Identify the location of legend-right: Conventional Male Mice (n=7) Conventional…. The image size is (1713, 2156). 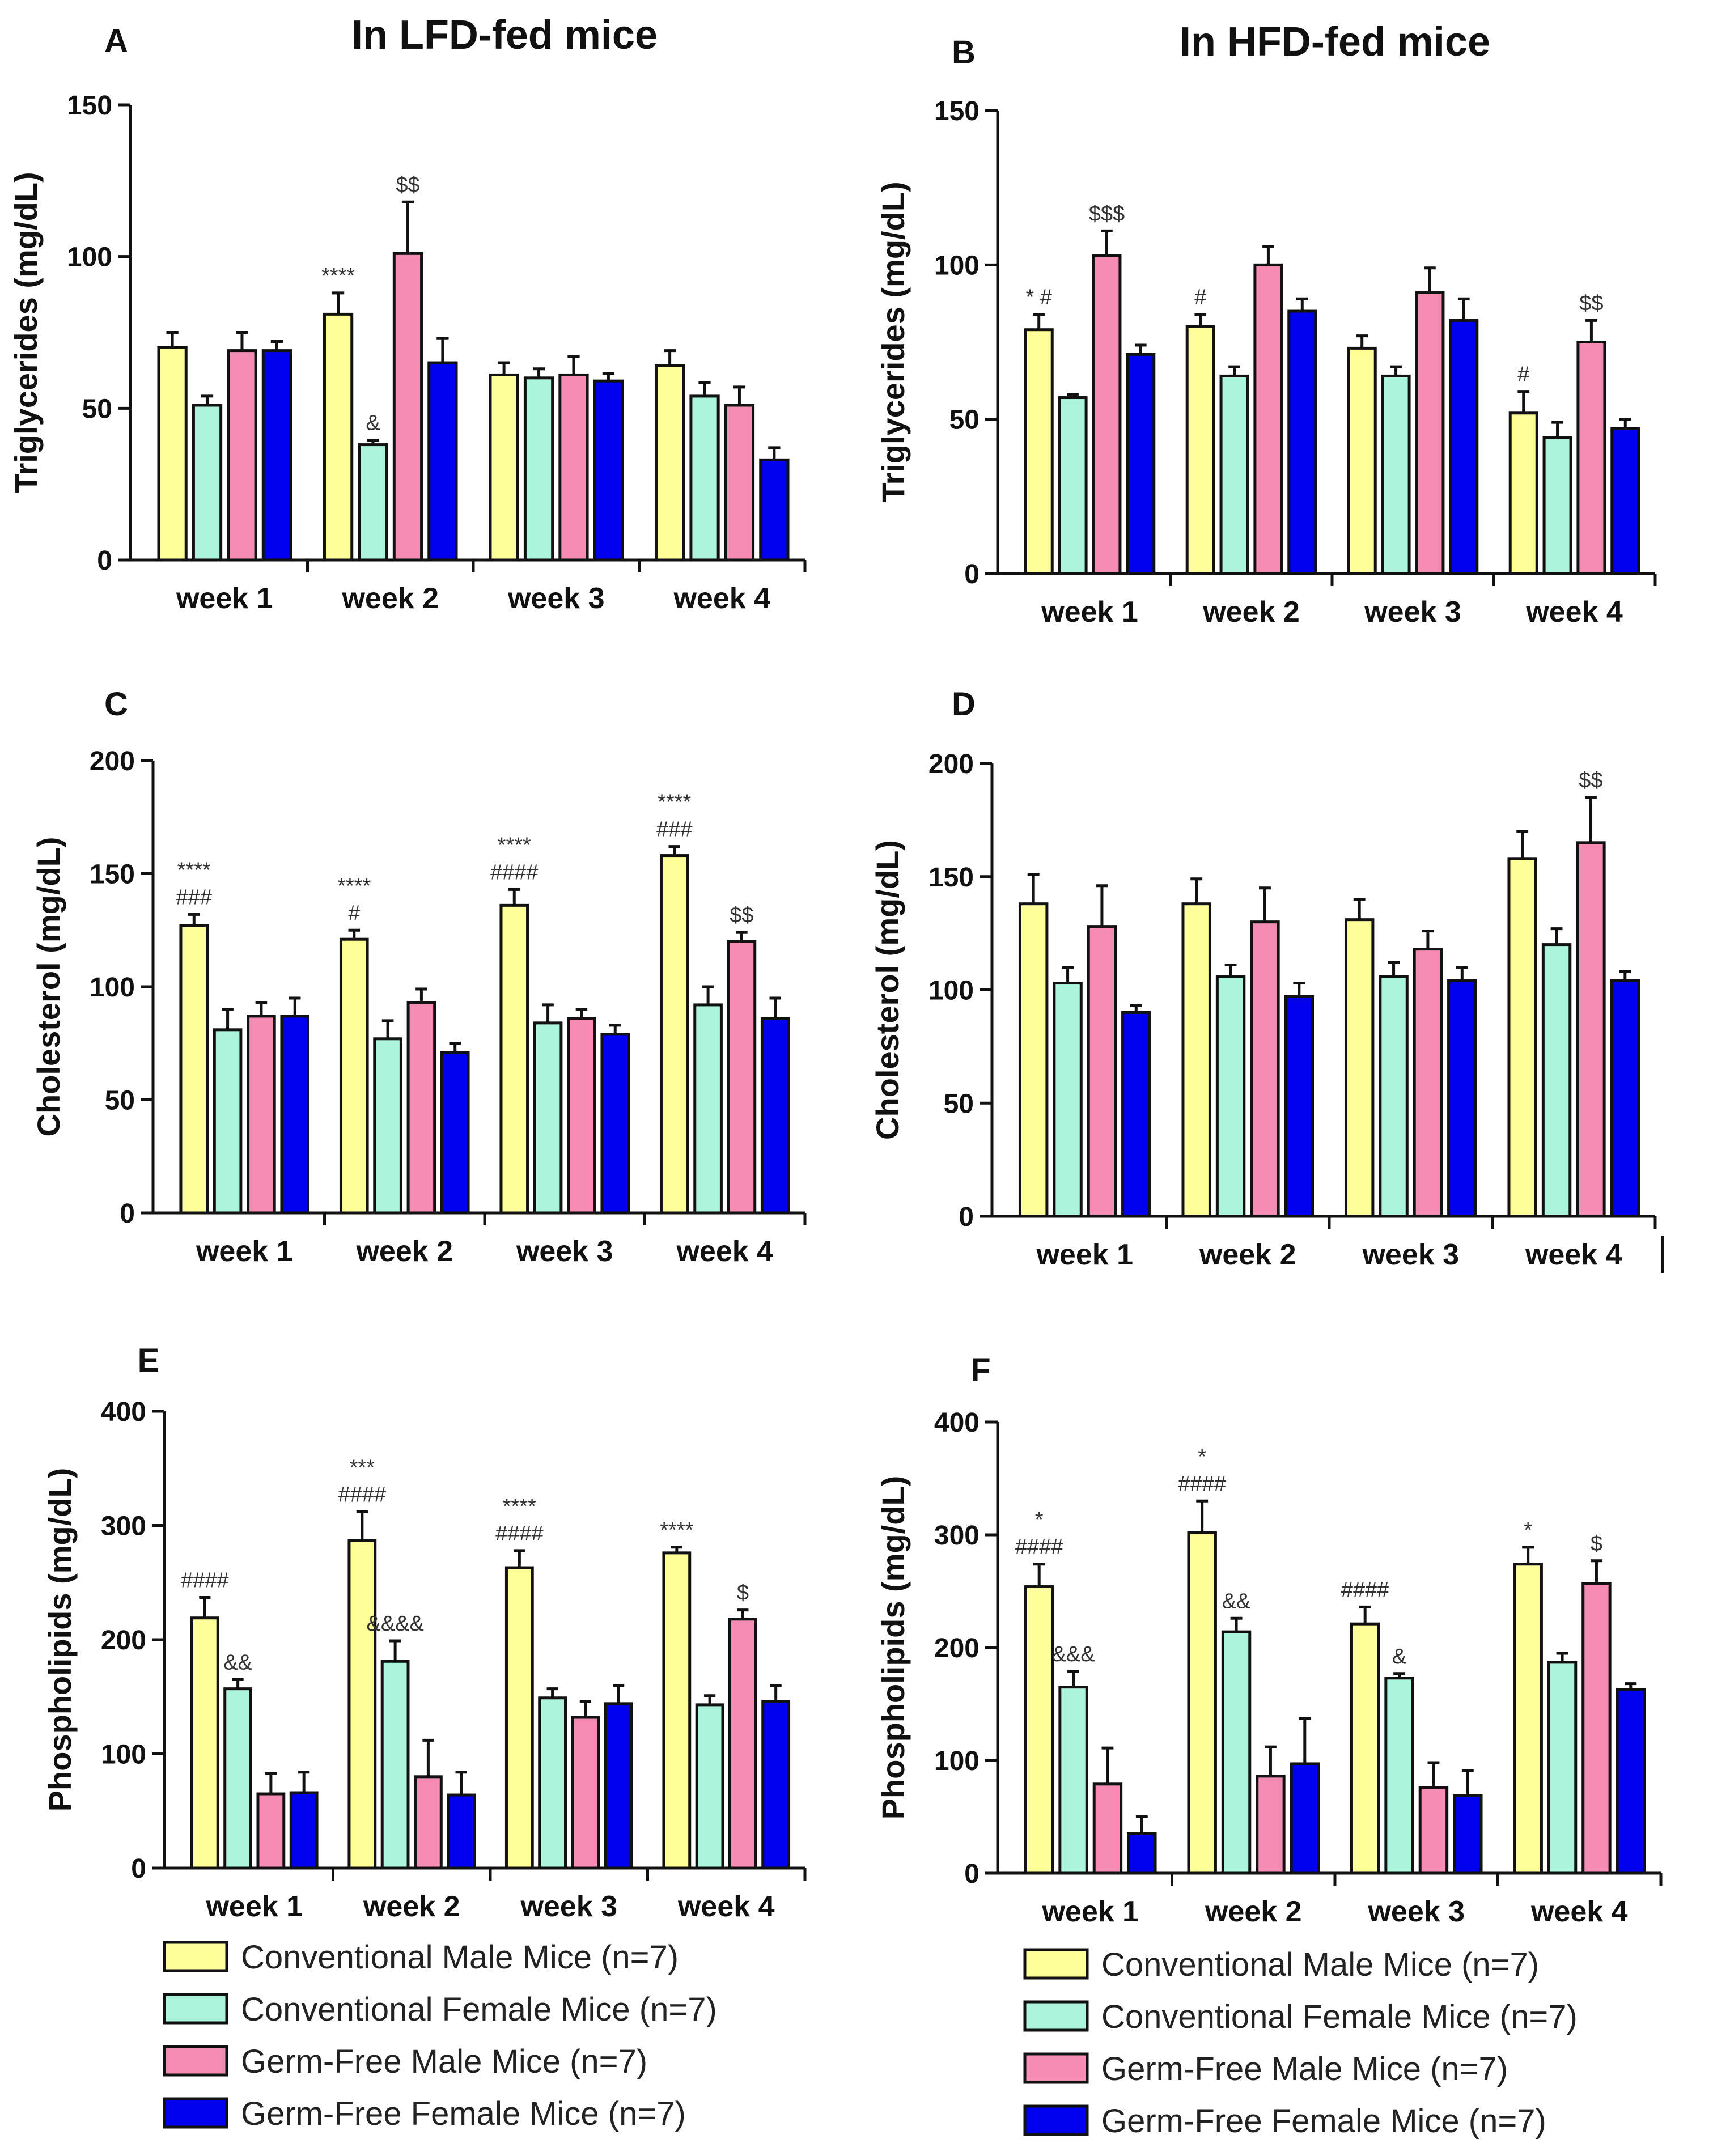
(1300, 2043).